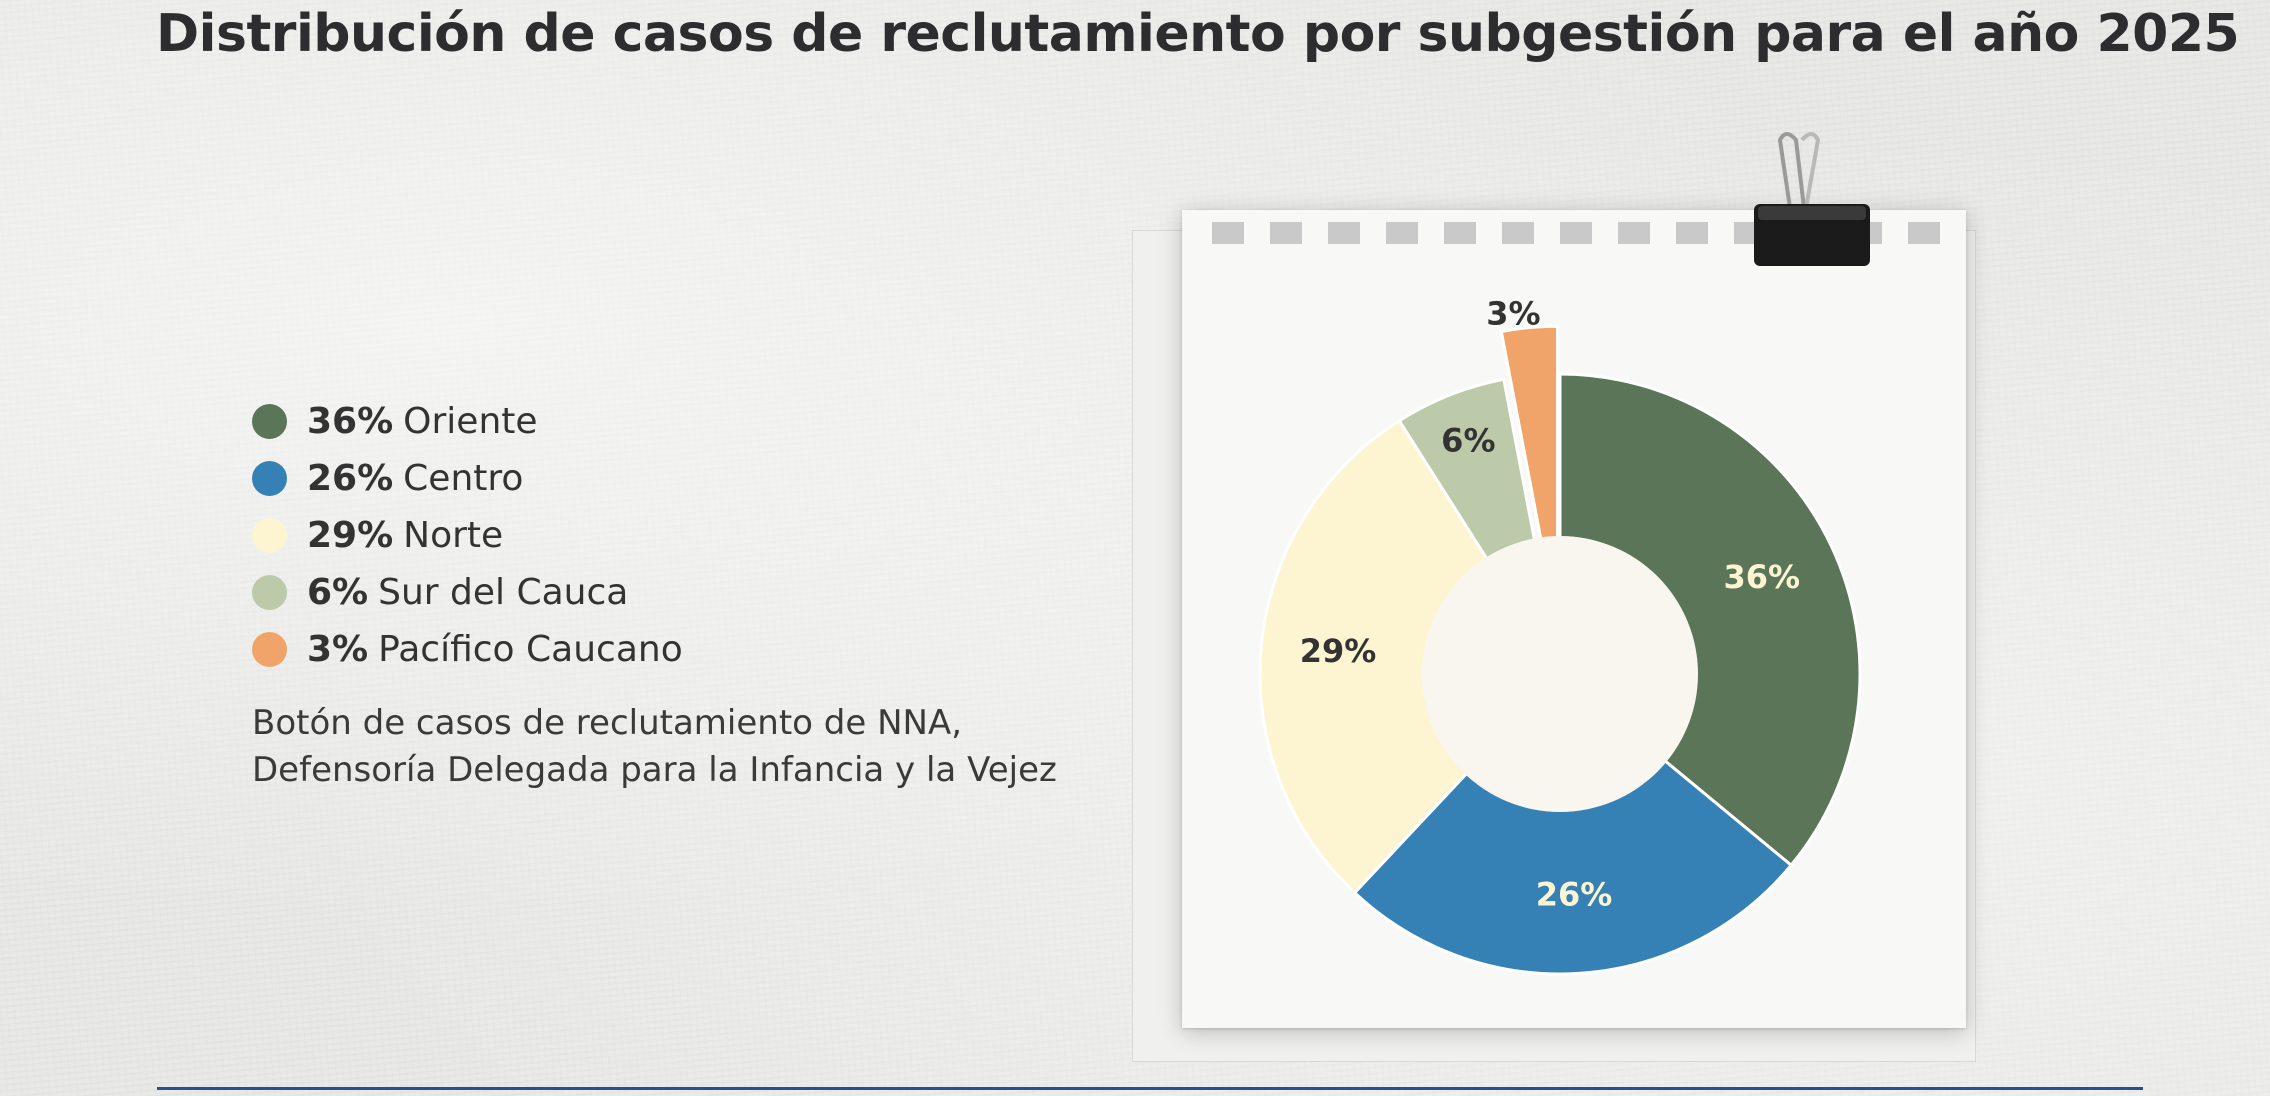 This screenshot has width=2270, height=1096. I want to click on legend-item-norte: 29% Norte, so click(467, 535).